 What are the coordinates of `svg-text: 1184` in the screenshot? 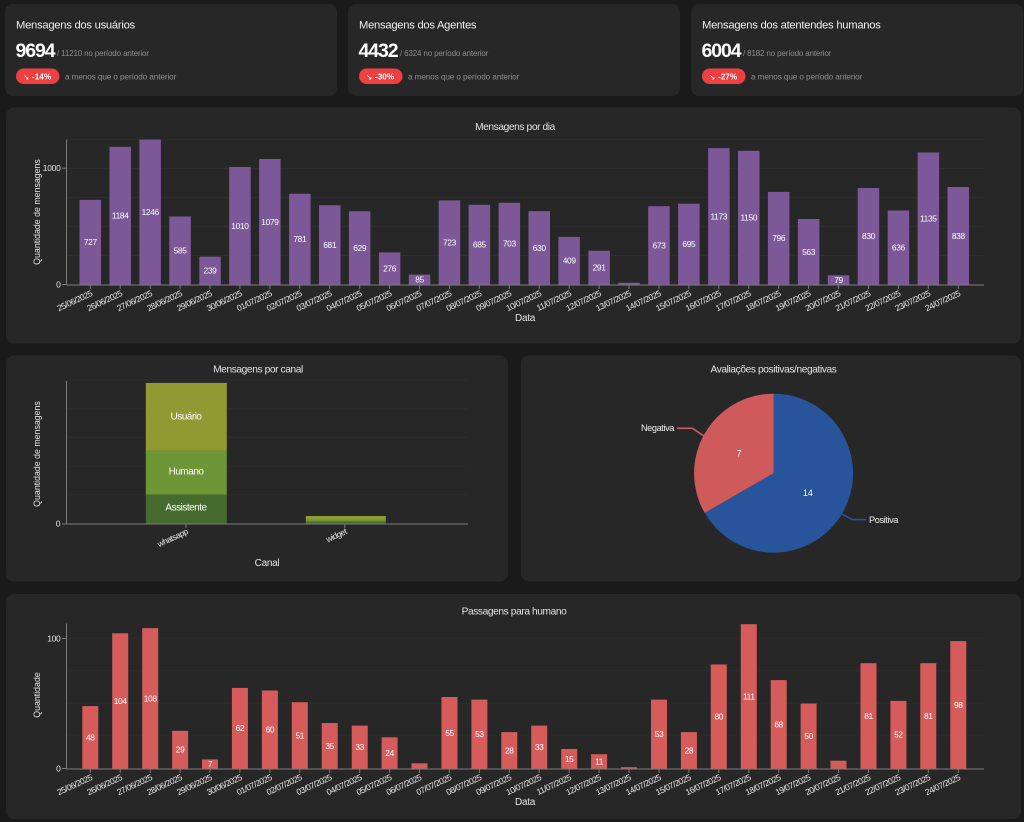 It's located at (120, 216).